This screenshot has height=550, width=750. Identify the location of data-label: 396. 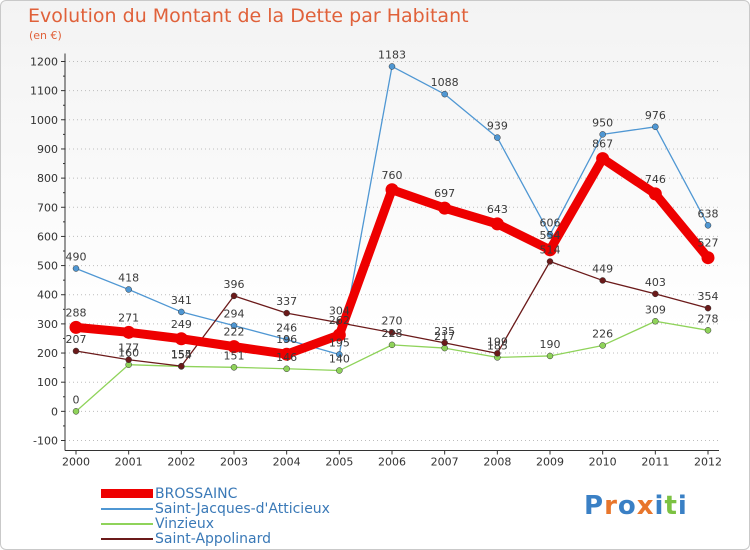
(234, 284).